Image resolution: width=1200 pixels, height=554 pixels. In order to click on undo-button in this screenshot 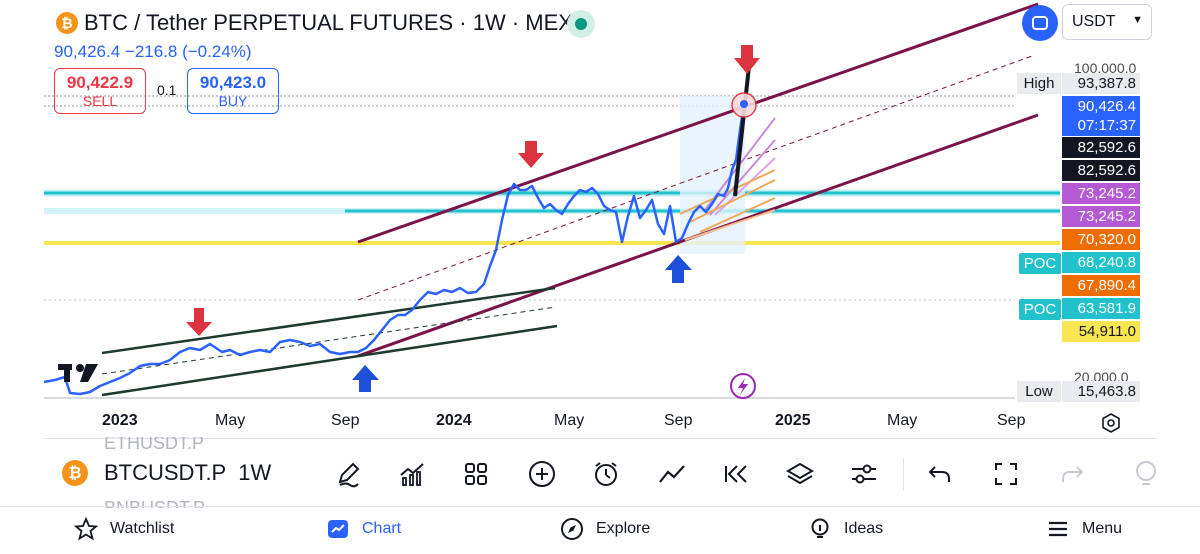, I will do `click(940, 474)`.